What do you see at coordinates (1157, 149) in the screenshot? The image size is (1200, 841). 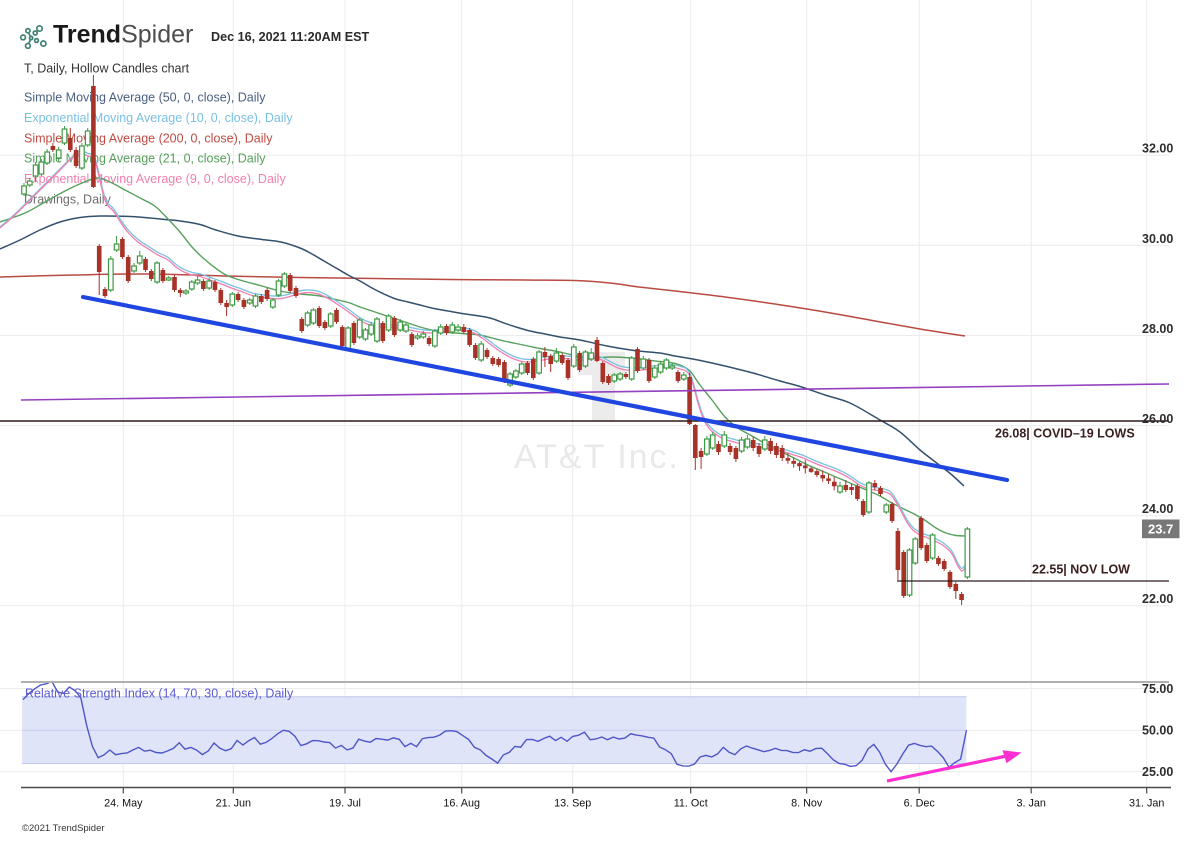 I see `svg-text: 32.00` at bounding box center [1157, 149].